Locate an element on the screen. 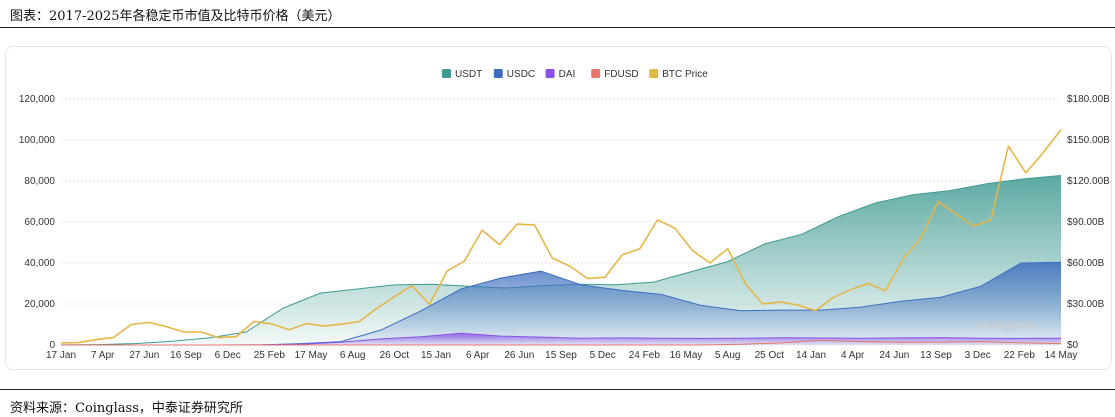 This screenshot has height=417, width=1115. y-left-tick-label: 60,000 is located at coordinates (39, 222).